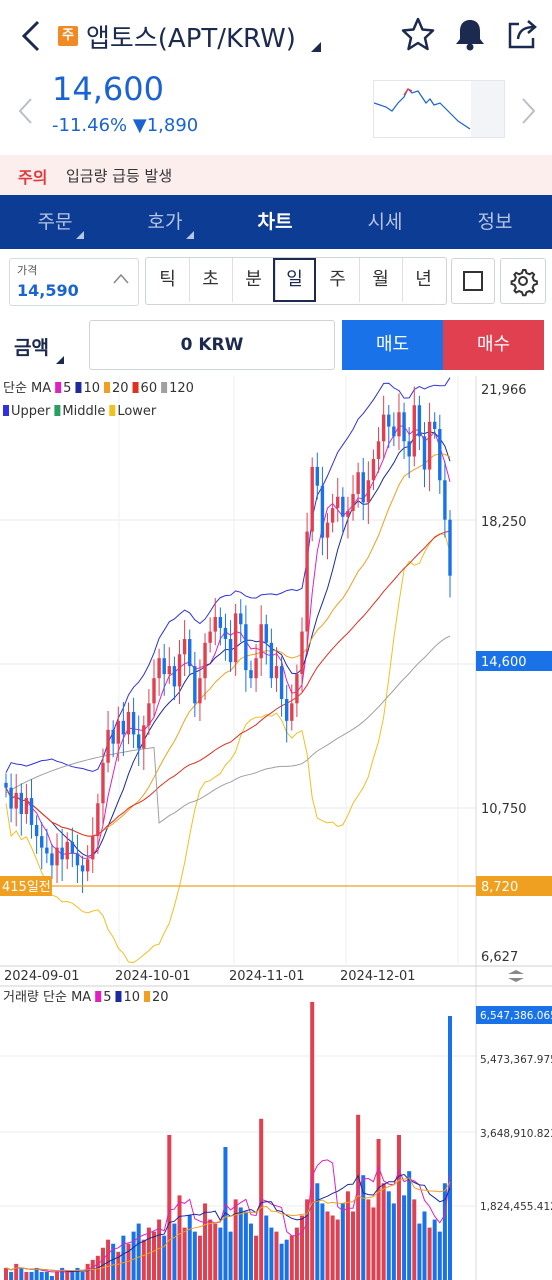 The width and height of the screenshot is (552, 1280). I want to click on bell-icon, so click(470, 34).